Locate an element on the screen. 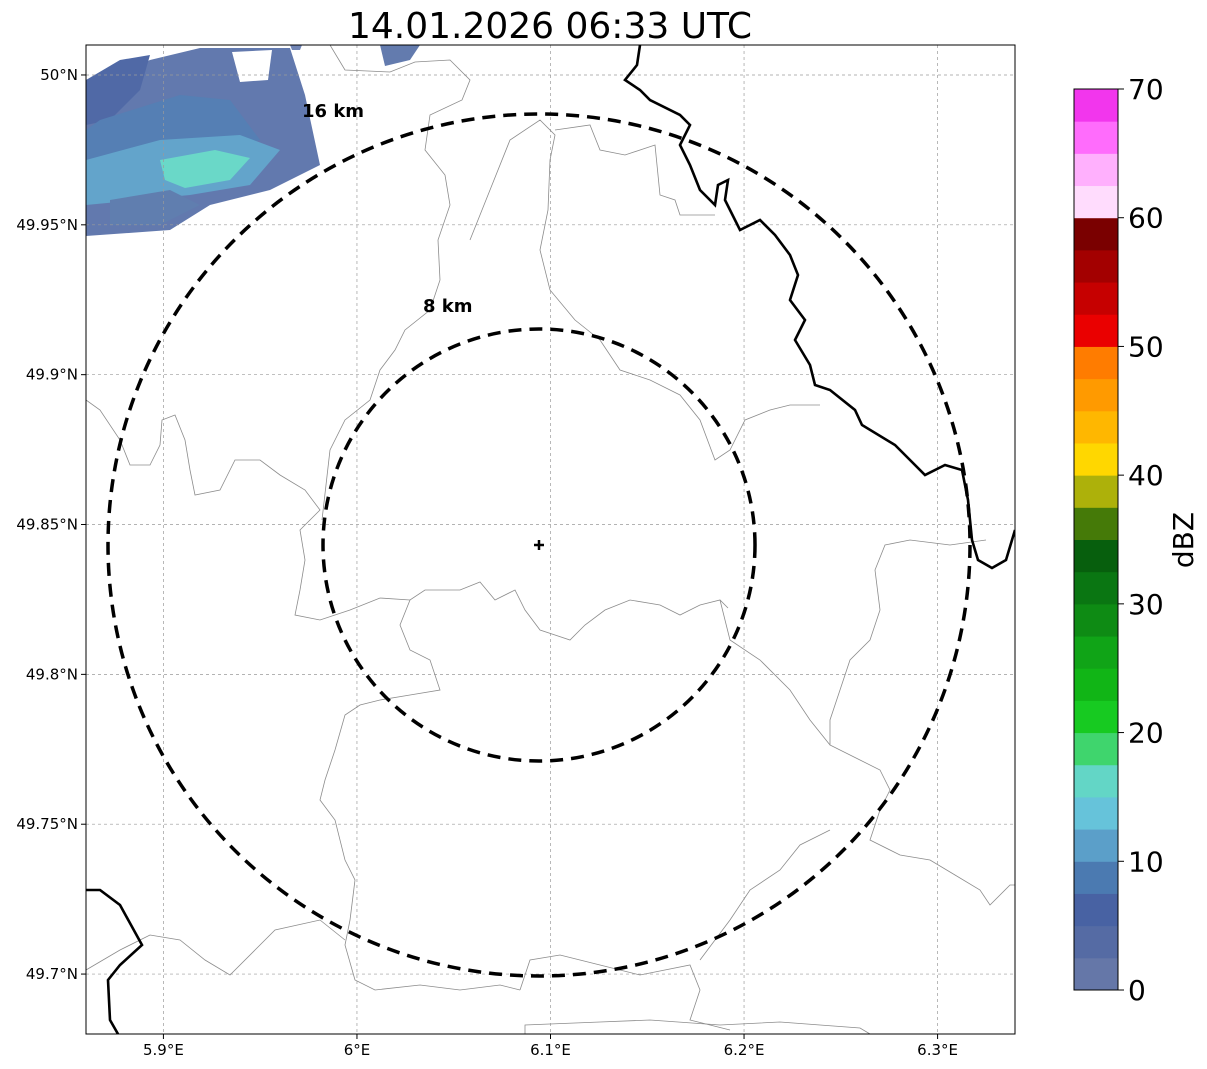  colorbar-frame is located at coordinates (1096, 539).